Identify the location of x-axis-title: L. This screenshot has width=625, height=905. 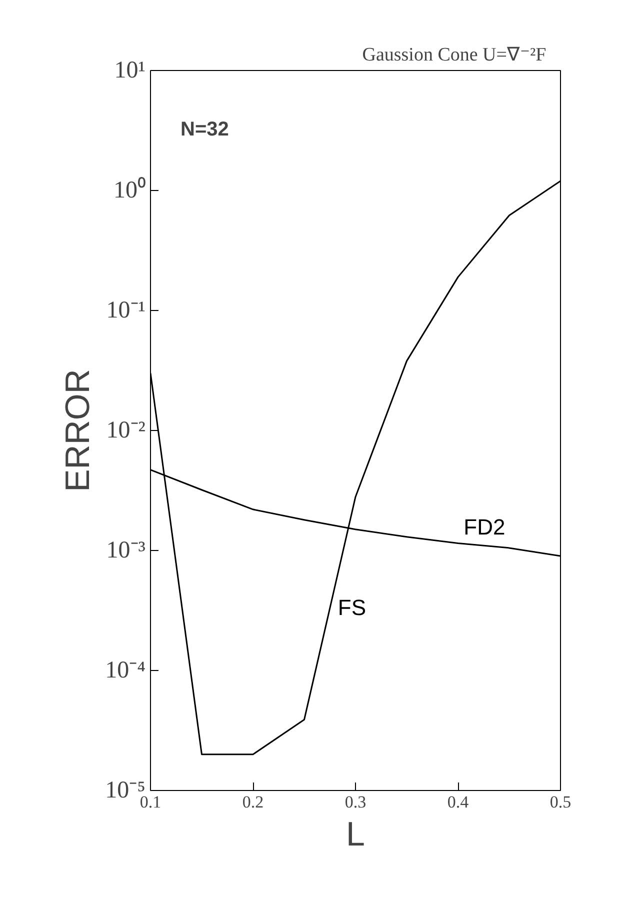
(355, 835).